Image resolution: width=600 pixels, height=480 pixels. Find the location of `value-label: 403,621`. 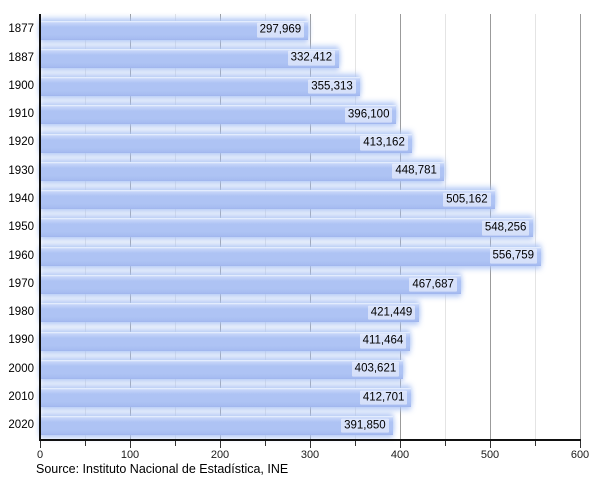

value-label: 403,621 is located at coordinates (375, 369).